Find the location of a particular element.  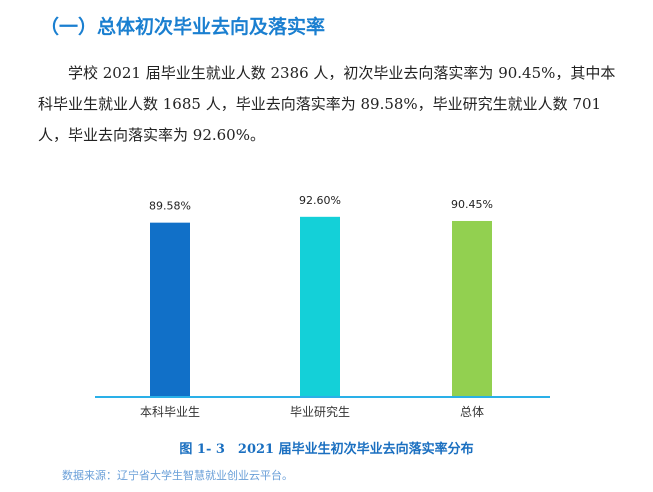

data-label: 90.45% is located at coordinates (472, 204).